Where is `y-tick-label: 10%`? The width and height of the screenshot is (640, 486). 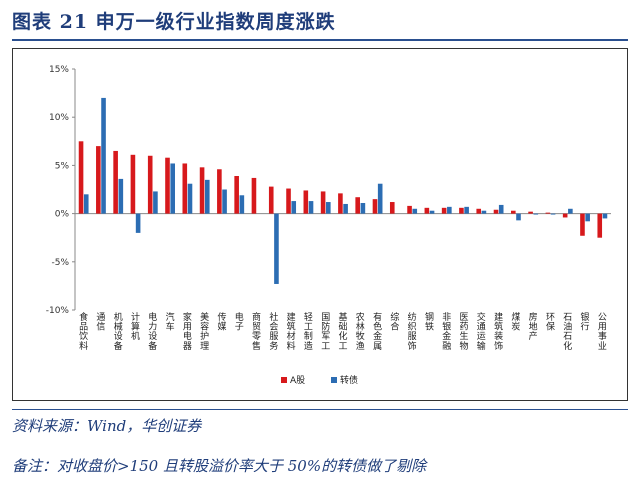 y-tick-label: 10% is located at coordinates (59, 118).